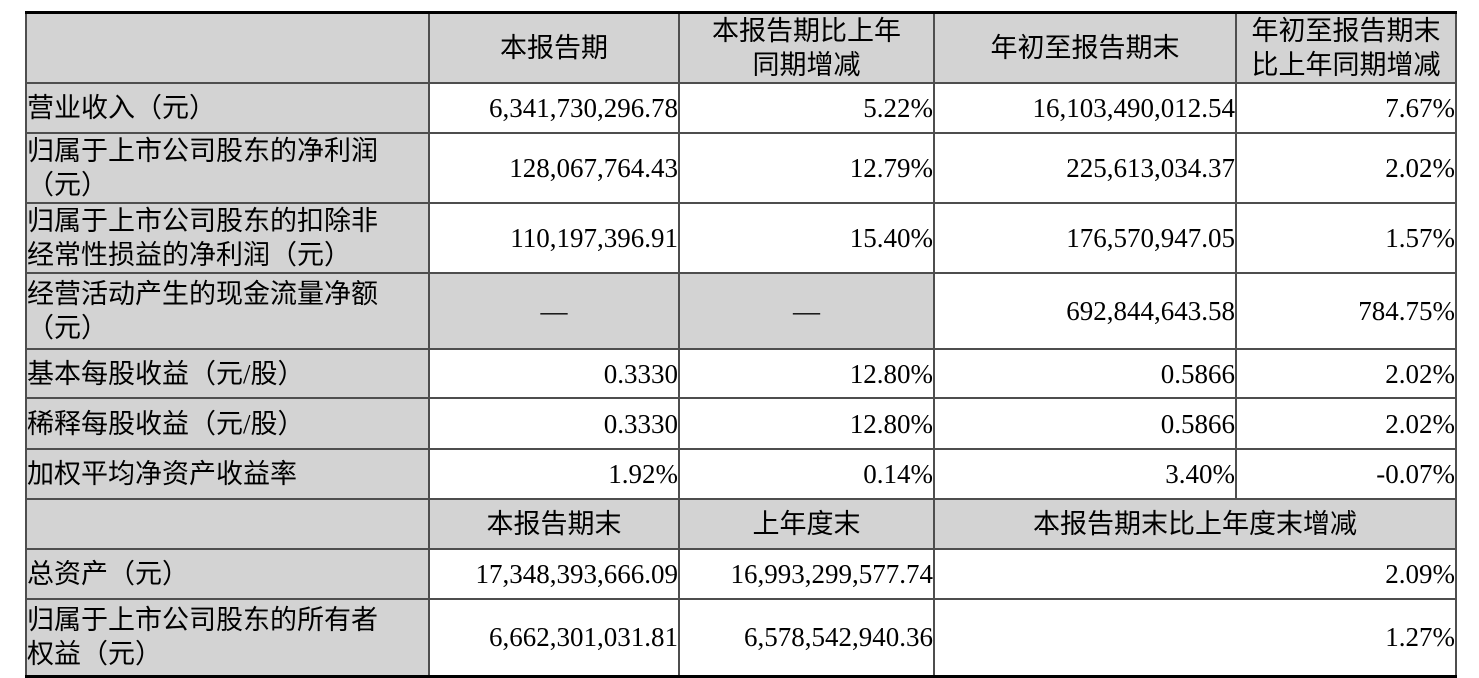 The height and width of the screenshot is (678, 1479). Describe the element at coordinates (554, 47) in the screenshot. I see `header-current-period: 本报告期` at that location.